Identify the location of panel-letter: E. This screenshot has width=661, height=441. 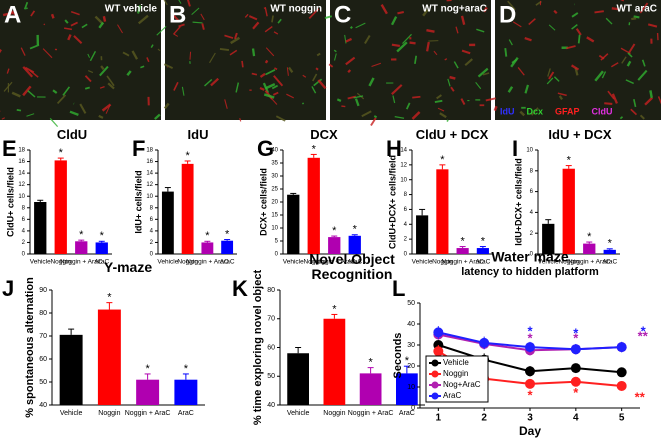
(9, 148).